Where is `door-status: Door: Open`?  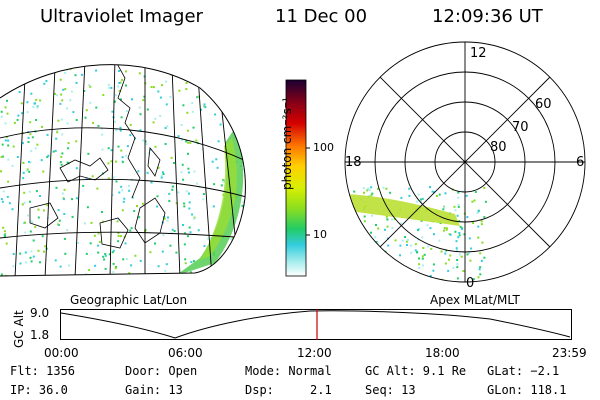
door-status: Door: Open is located at coordinates (161, 371).